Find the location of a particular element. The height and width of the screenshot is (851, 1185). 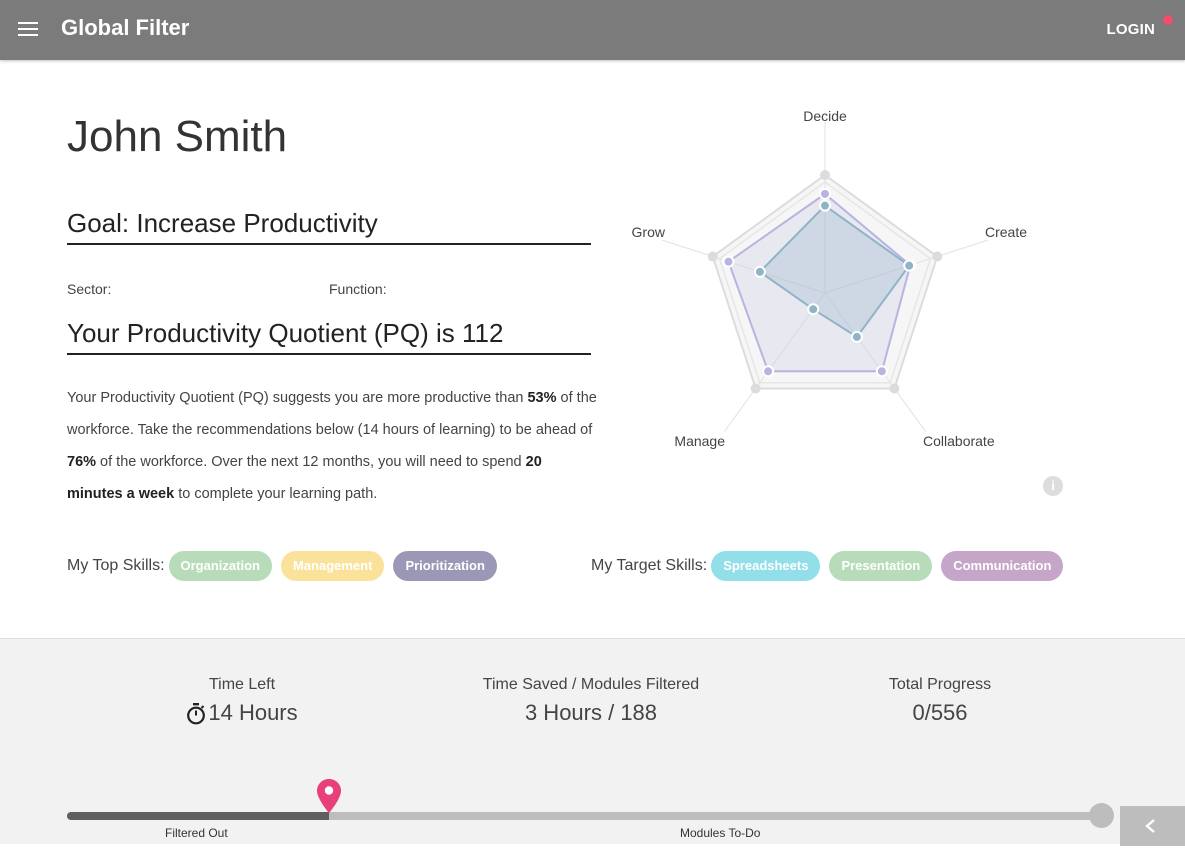

notification-dot is located at coordinates (1168, 20).